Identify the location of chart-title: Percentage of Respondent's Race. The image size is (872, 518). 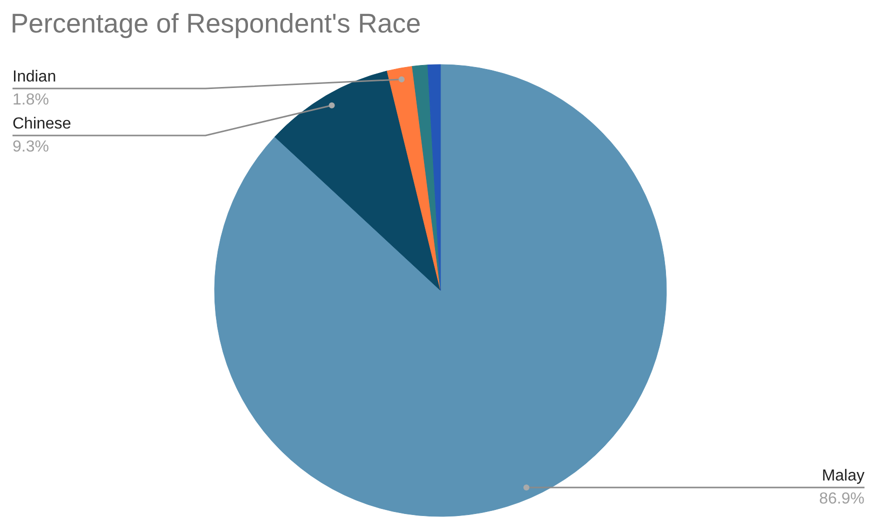
(215, 23).